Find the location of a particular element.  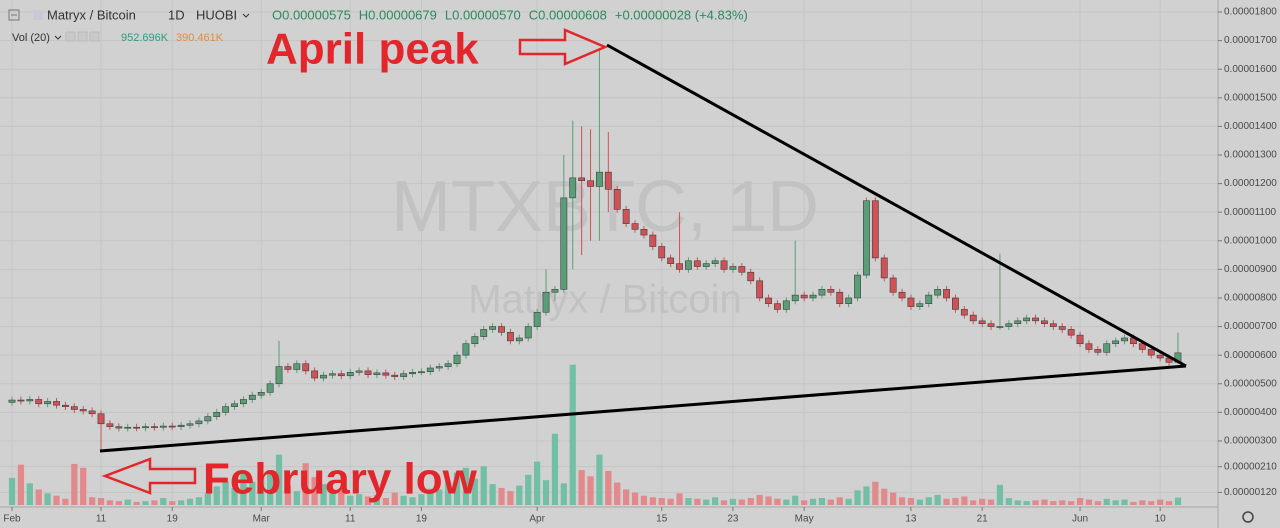

eye-button is located at coordinates (70, 36).